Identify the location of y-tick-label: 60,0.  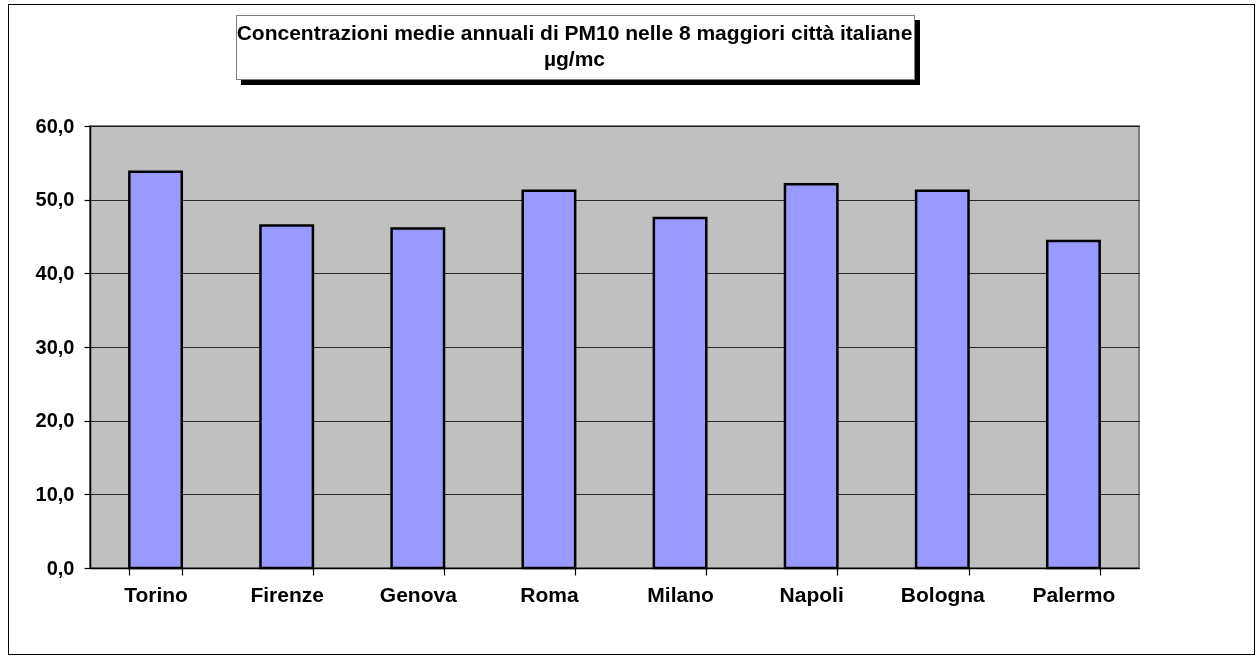
(55, 125).